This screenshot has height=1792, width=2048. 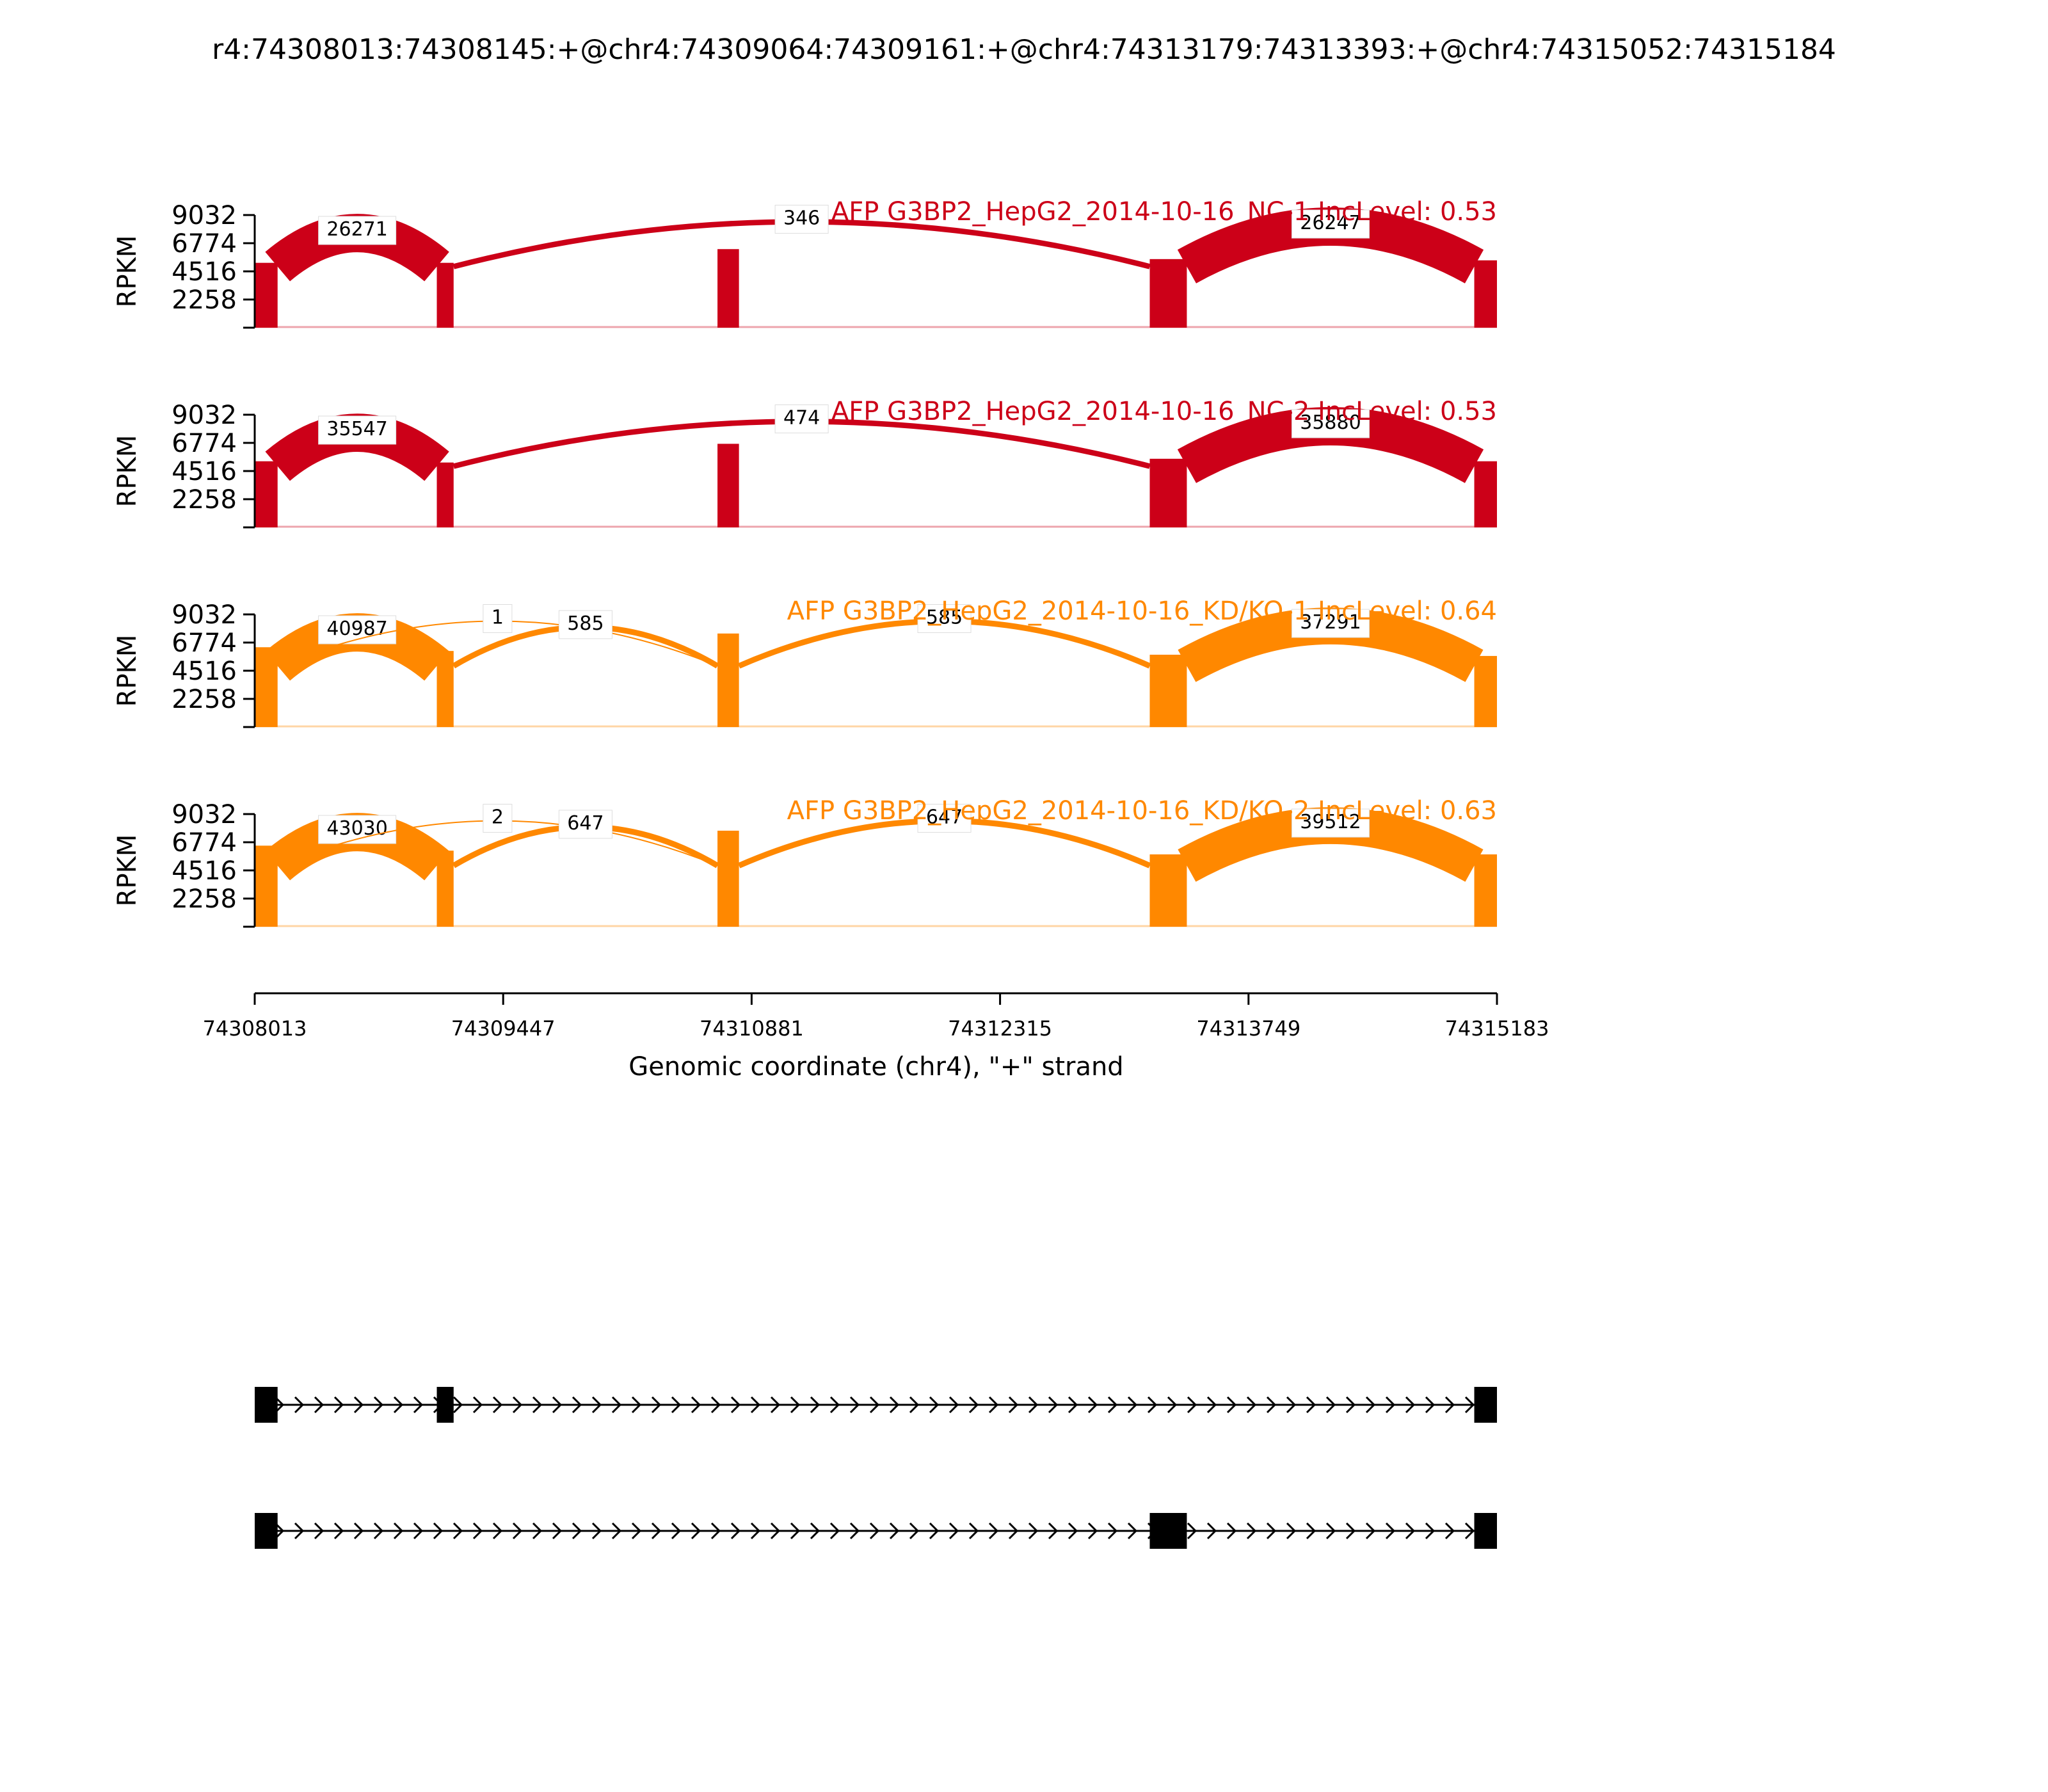 What do you see at coordinates (1248, 1028) in the screenshot?
I see `x-tick-label: 74313749` at bounding box center [1248, 1028].